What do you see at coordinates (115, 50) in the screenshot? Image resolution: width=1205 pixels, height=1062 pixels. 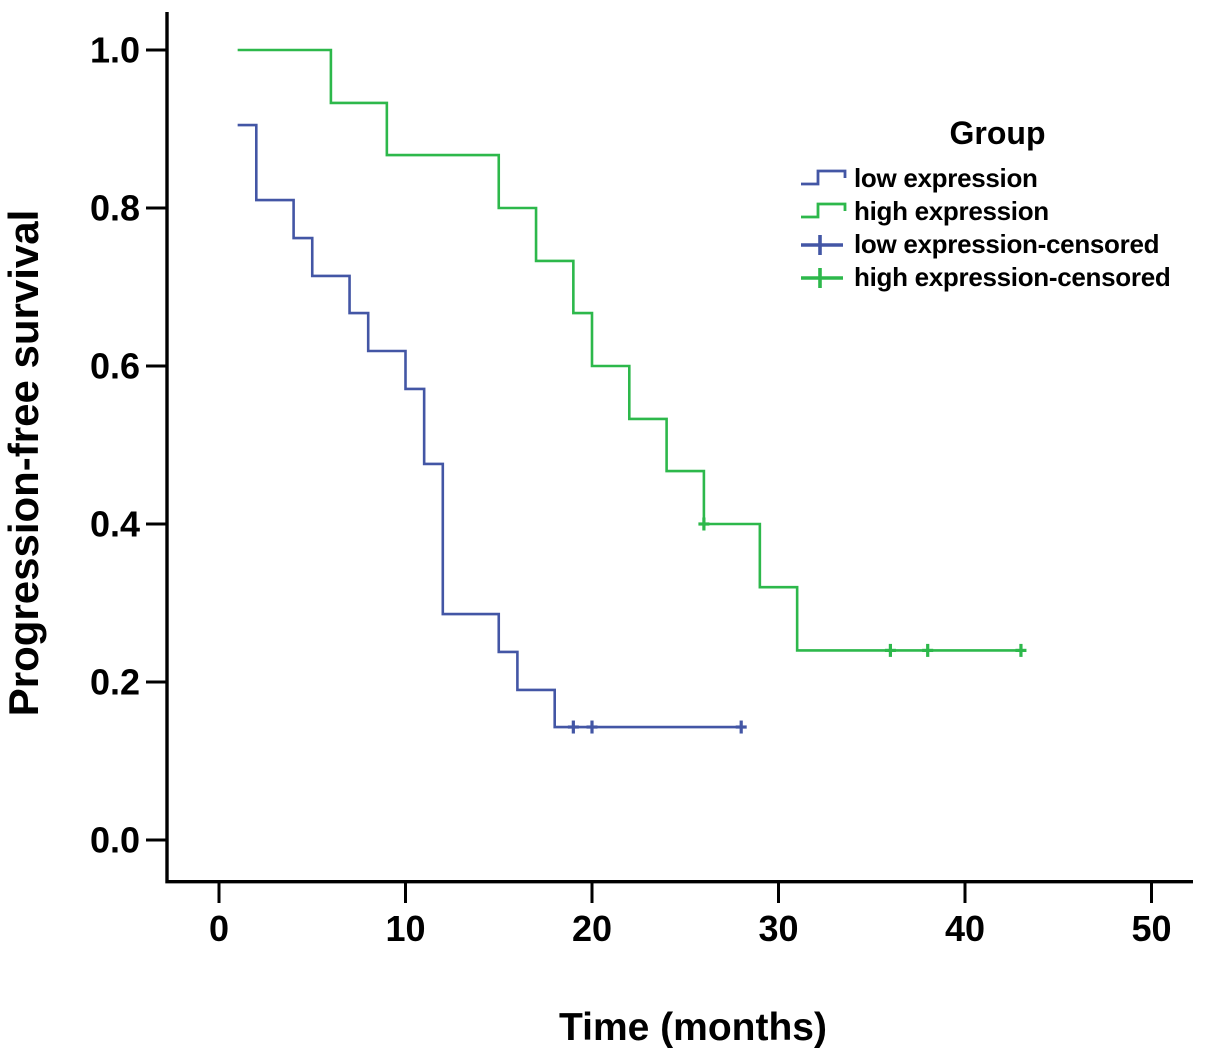 I see `y-tick-label: 1.0` at bounding box center [115, 50].